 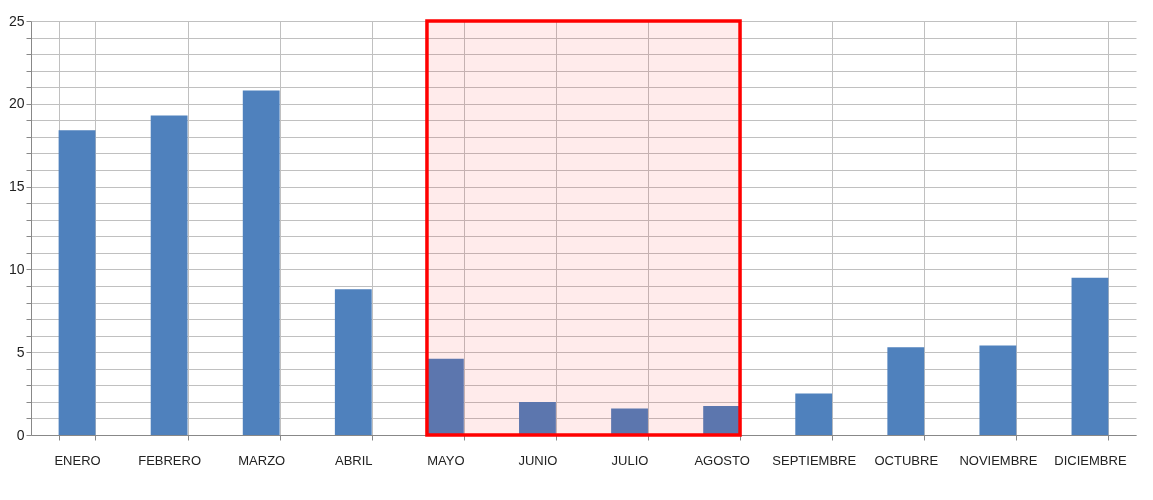 I want to click on x-tick-label: MARZO, so click(x=262, y=460).